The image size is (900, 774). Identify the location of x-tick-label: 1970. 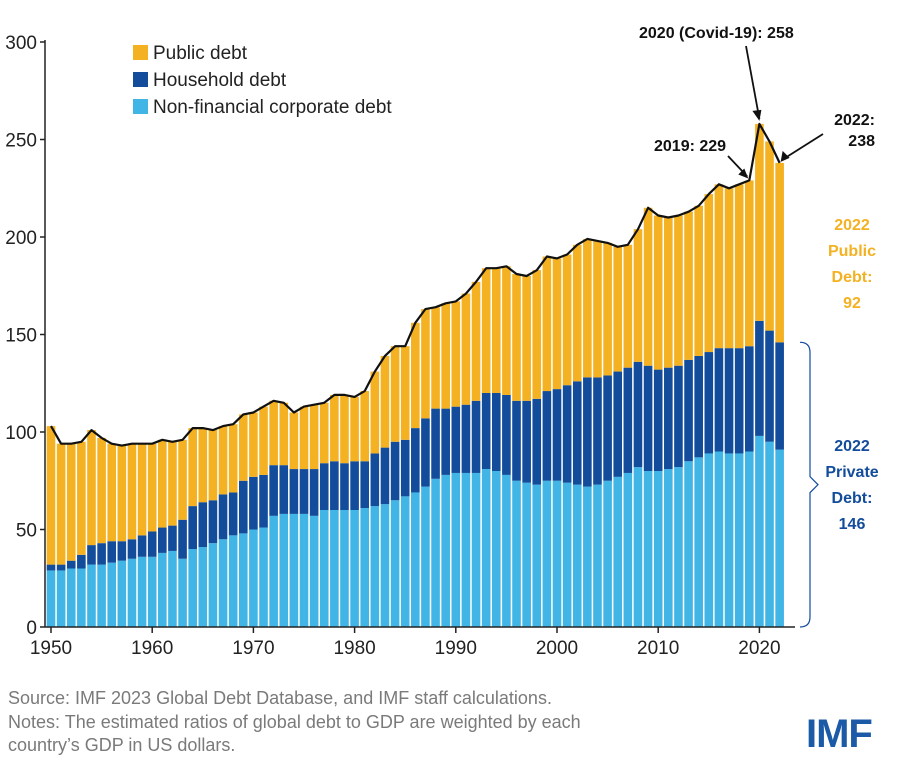
(253, 648).